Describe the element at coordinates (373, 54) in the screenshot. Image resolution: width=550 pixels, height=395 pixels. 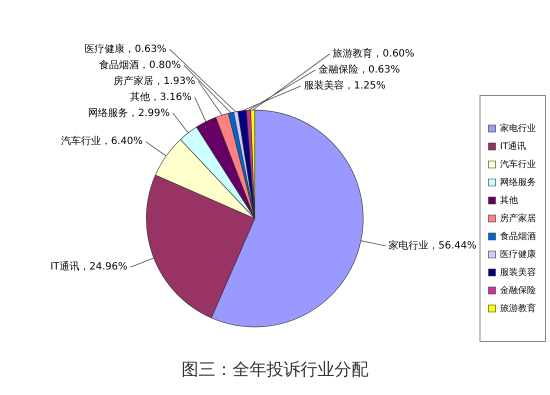
I see `data-label: 旅游教育，0.60%` at that location.